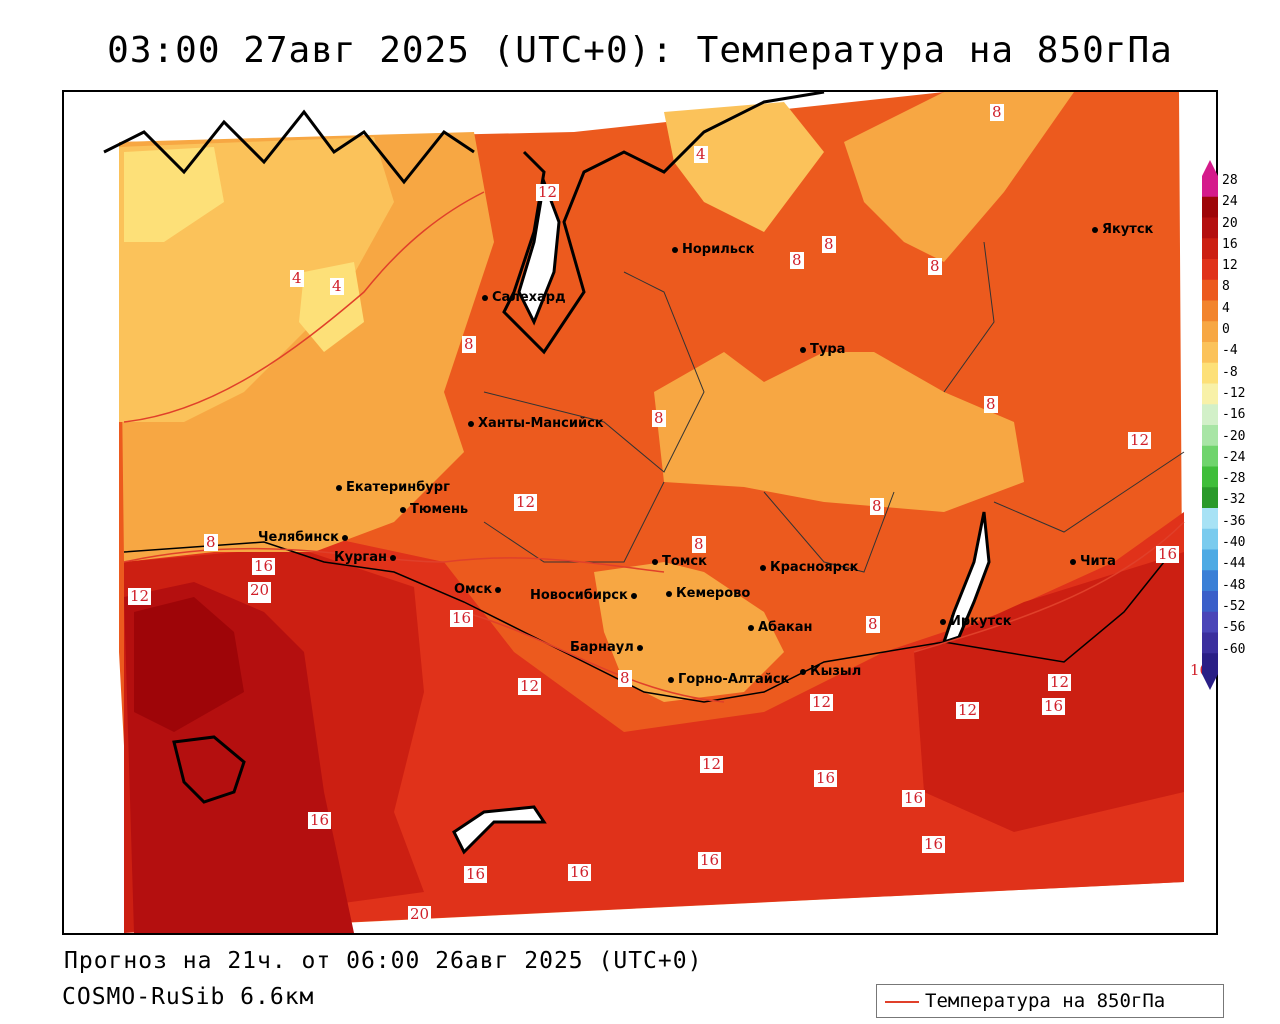 The width and height of the screenshot is (1280, 1024). I want to click on colorbar-tick-label: -8, so click(1230, 372).